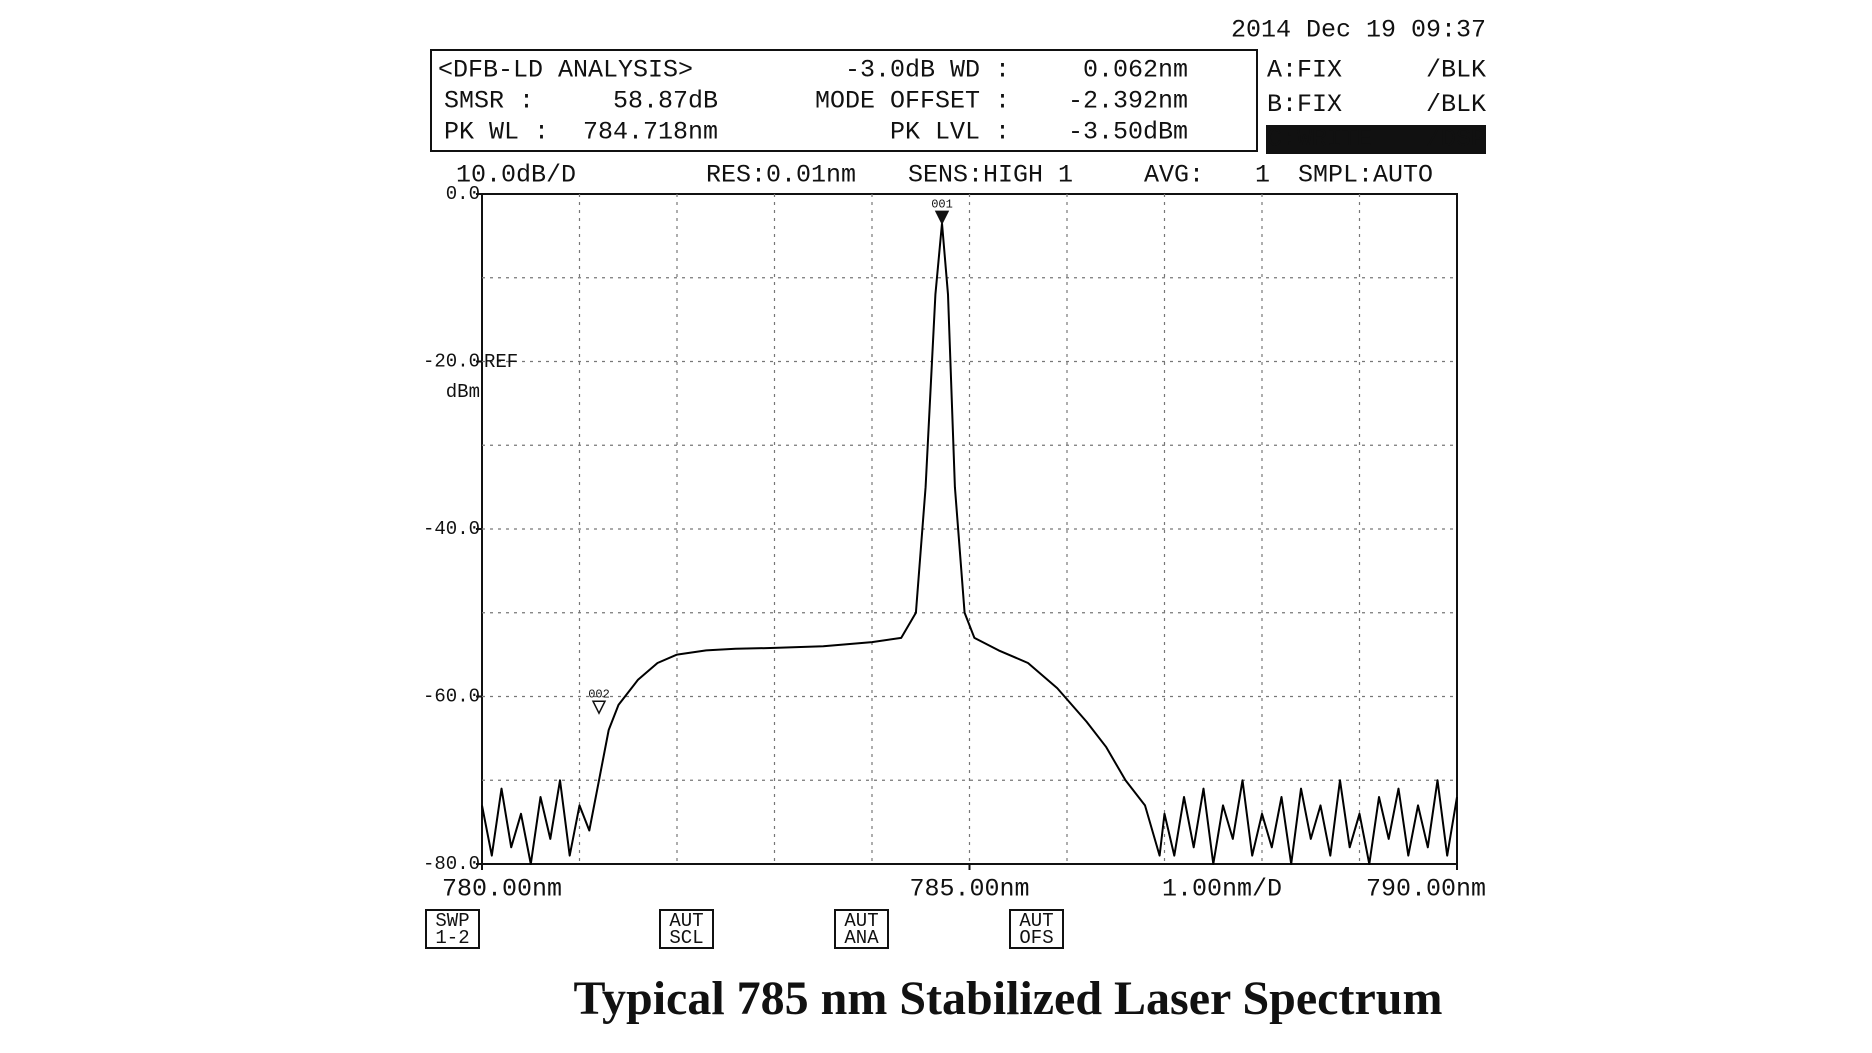 The image size is (1872, 1053). Describe the element at coordinates (452, 921) in the screenshot. I see `soft-button-label: SWP` at that location.